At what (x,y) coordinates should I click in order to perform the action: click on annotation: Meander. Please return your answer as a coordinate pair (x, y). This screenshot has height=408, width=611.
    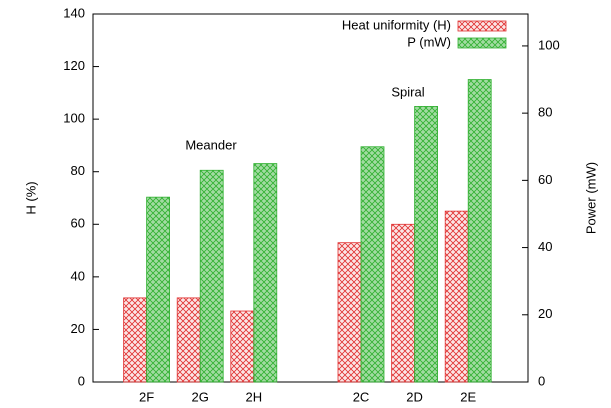
    Looking at the image, I should click on (211, 144).